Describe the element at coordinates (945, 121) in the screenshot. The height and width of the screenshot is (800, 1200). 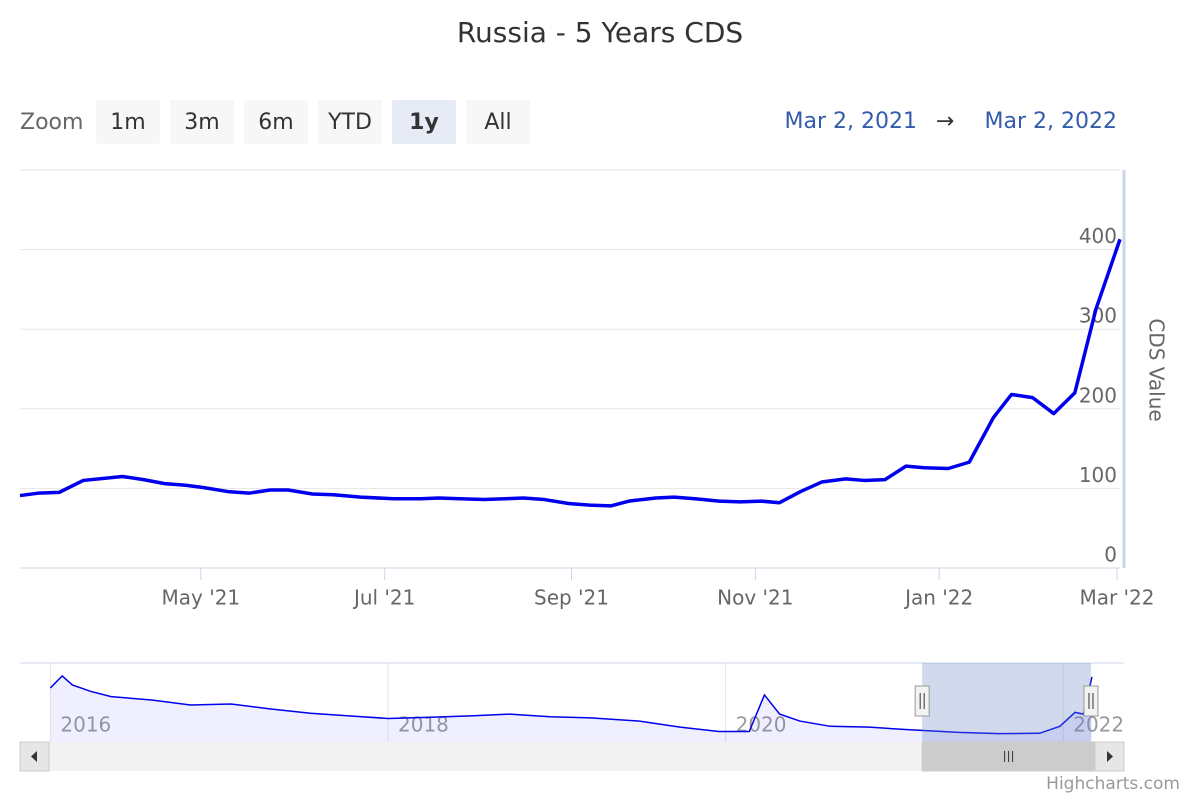
I see `range-arrow: →` at that location.